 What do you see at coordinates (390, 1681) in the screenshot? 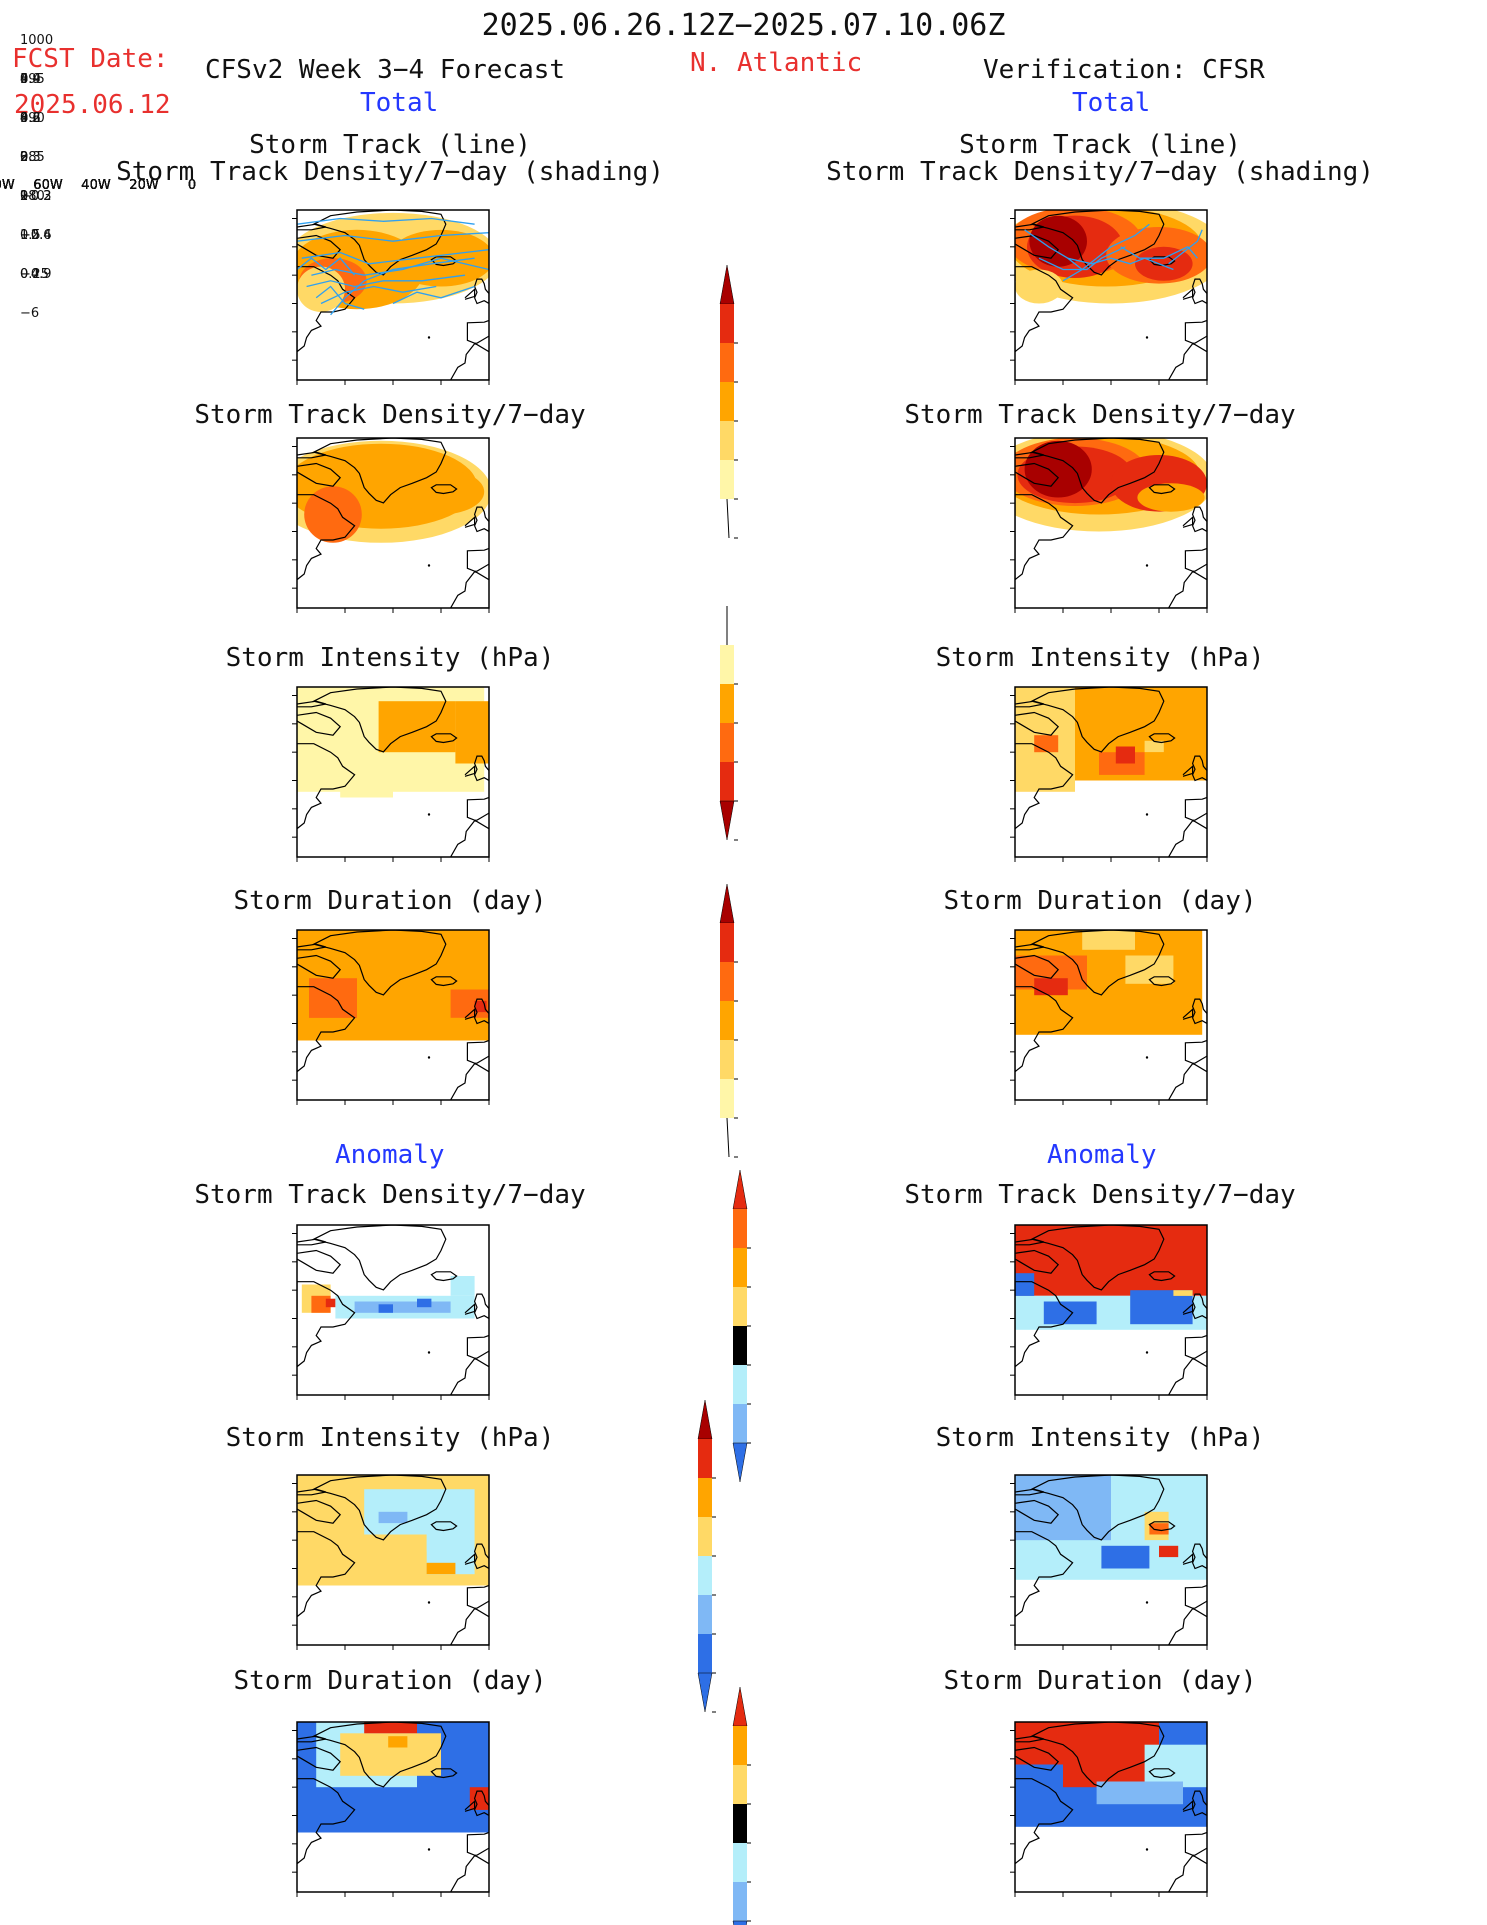
I see `panel-title-anom-duration-left: Storm Duration (day)` at bounding box center [390, 1681].